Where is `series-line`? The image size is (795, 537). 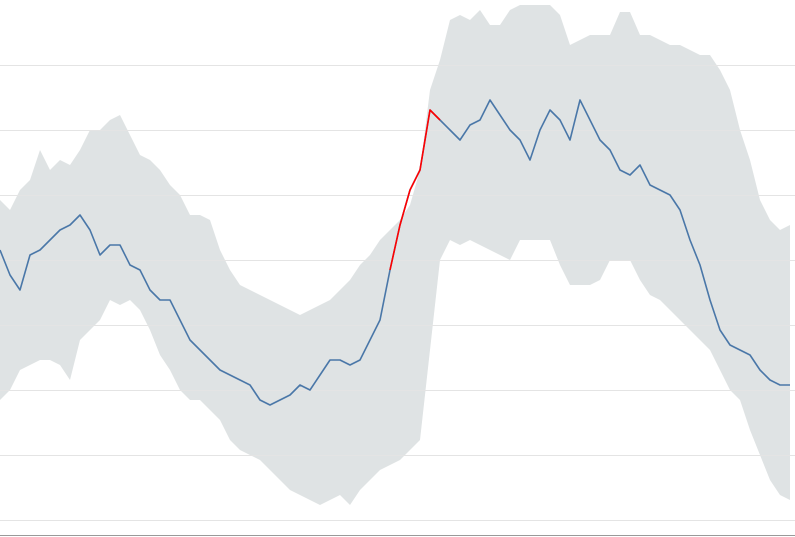
series-line is located at coordinates (415, 190).